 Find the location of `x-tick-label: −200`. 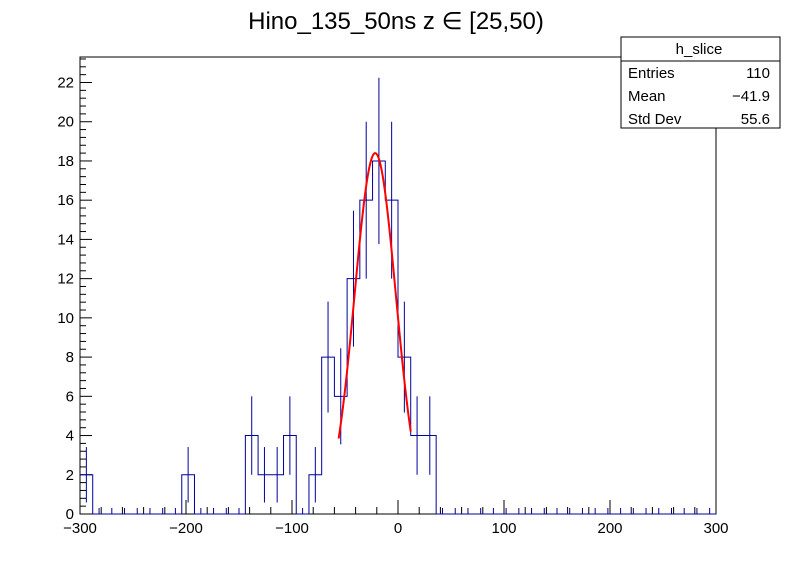

x-tick-label: −200 is located at coordinates (186, 528).